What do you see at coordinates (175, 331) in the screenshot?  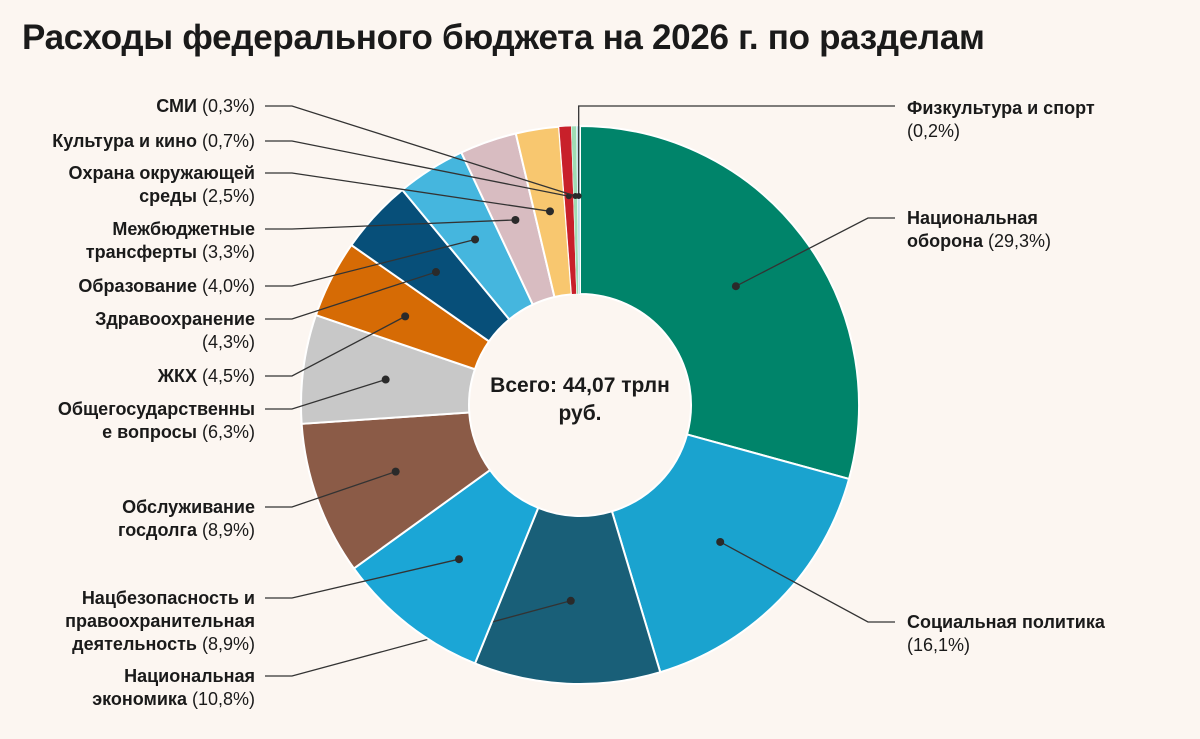 I see `slice-label: Здравоохранение (4,3%)` at bounding box center [175, 331].